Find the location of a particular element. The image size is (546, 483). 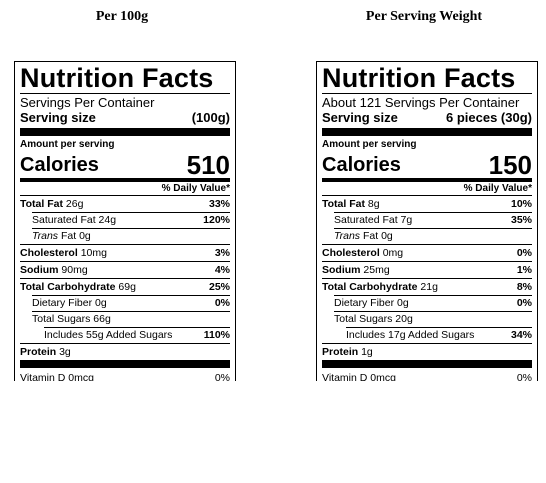

carbohydrate-value: 21g is located at coordinates (429, 287).